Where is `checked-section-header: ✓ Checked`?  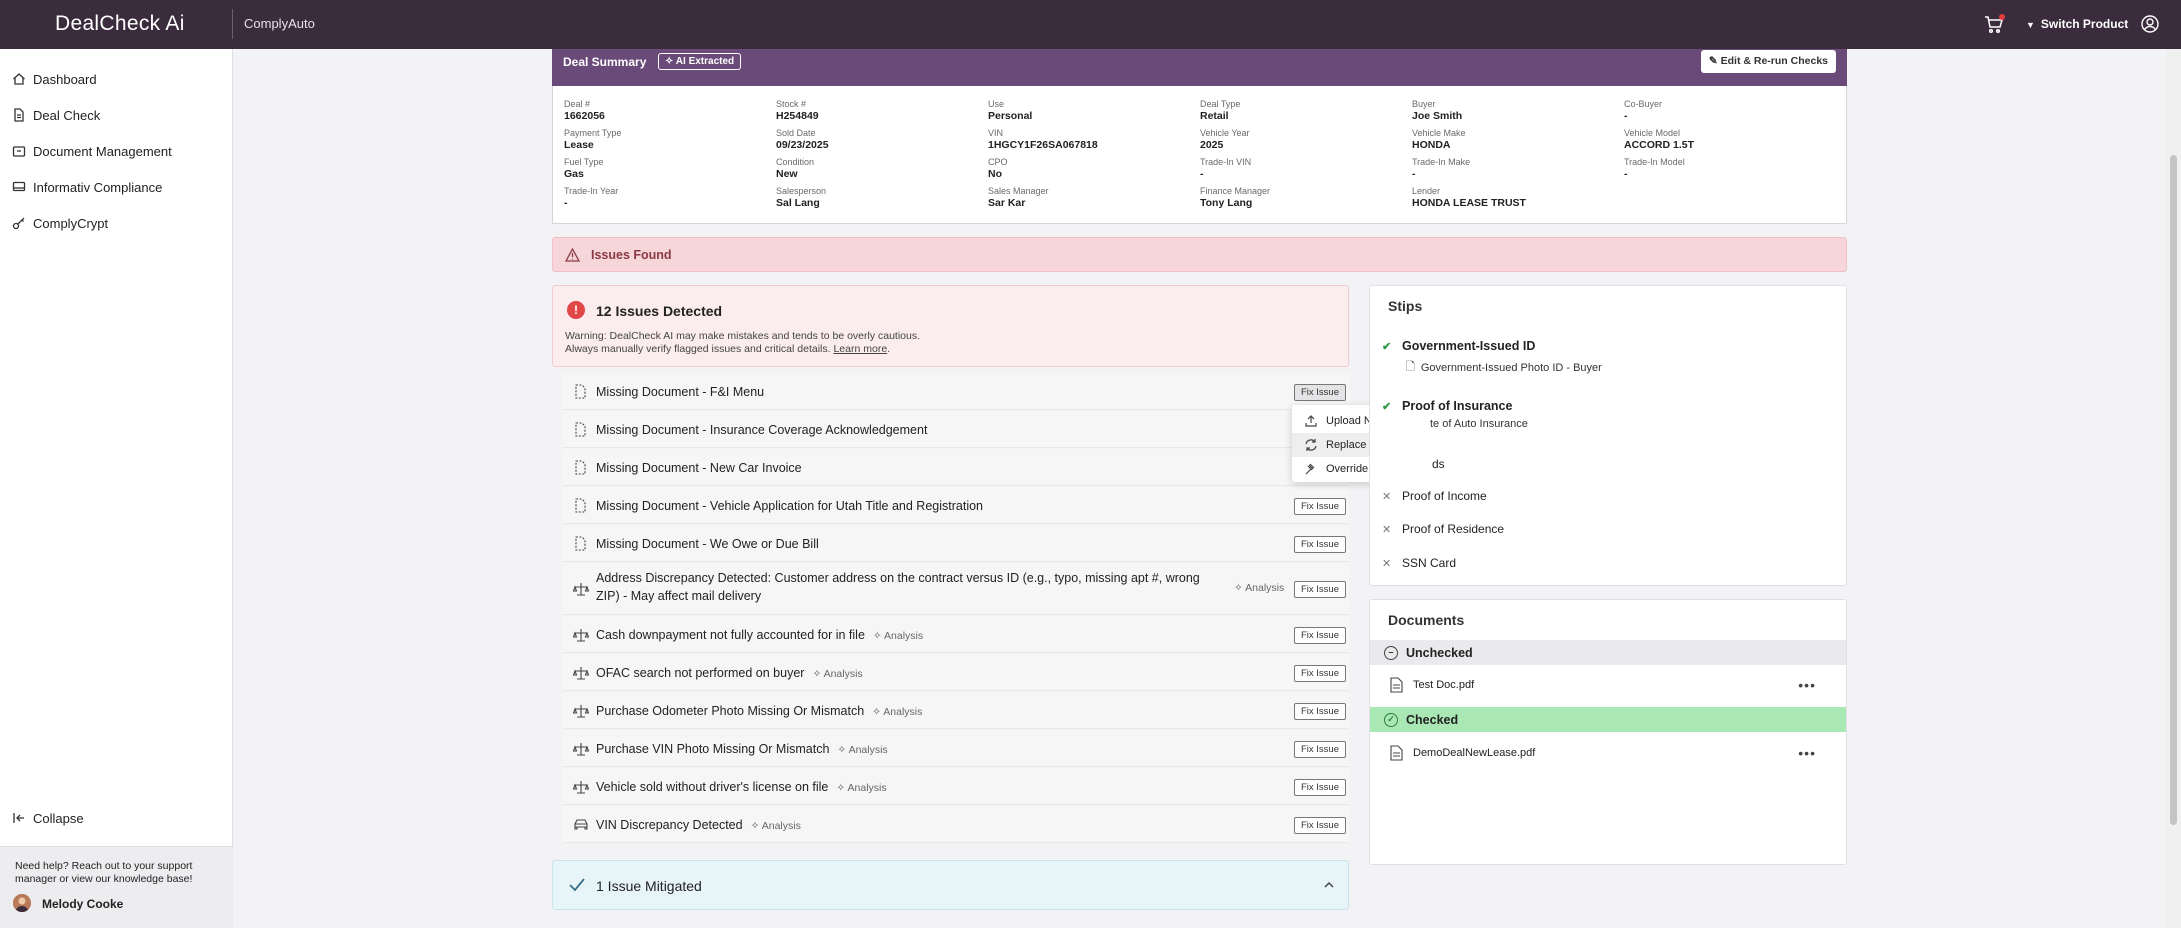 checked-section-header: ✓ Checked is located at coordinates (1608, 719).